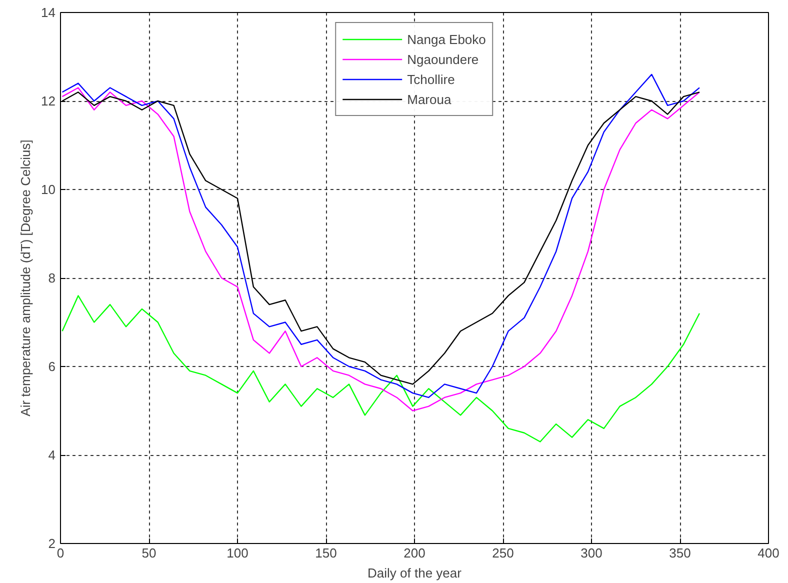  What do you see at coordinates (48, 101) in the screenshot?
I see `y-tick-label: 12` at bounding box center [48, 101].